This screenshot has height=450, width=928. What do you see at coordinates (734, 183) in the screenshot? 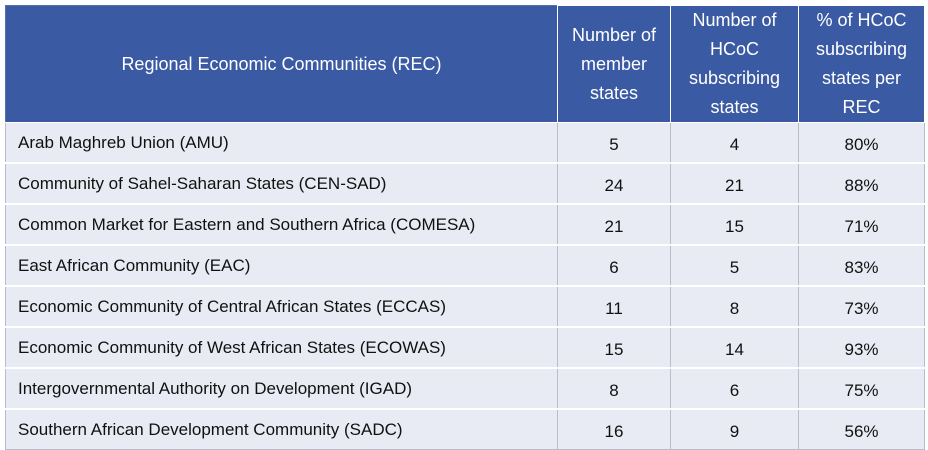
I see `subscribing-states-count: 21` at bounding box center [734, 183].